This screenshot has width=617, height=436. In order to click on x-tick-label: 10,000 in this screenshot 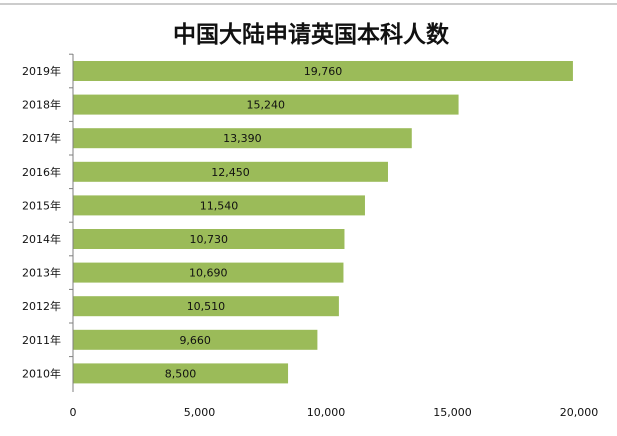, I will do `click(326, 412)`.